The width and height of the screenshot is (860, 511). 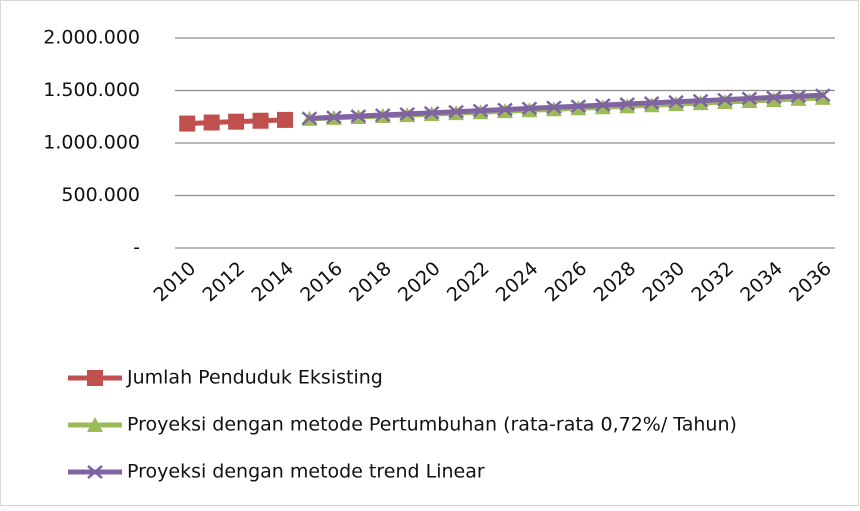 What do you see at coordinates (91, 143) in the screenshot?
I see `y-tick-label: 1.000.000` at bounding box center [91, 143].